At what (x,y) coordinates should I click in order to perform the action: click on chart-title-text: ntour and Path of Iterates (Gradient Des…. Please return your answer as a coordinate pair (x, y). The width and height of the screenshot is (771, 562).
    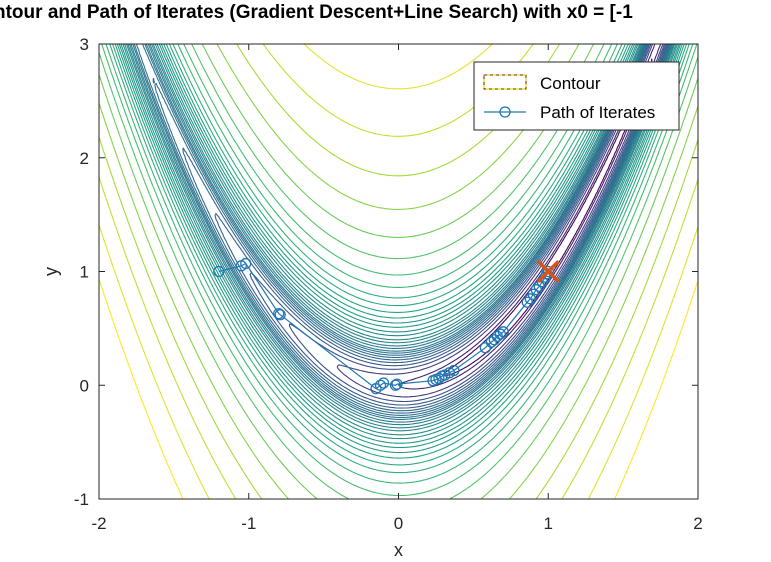
    Looking at the image, I should click on (316, 12).